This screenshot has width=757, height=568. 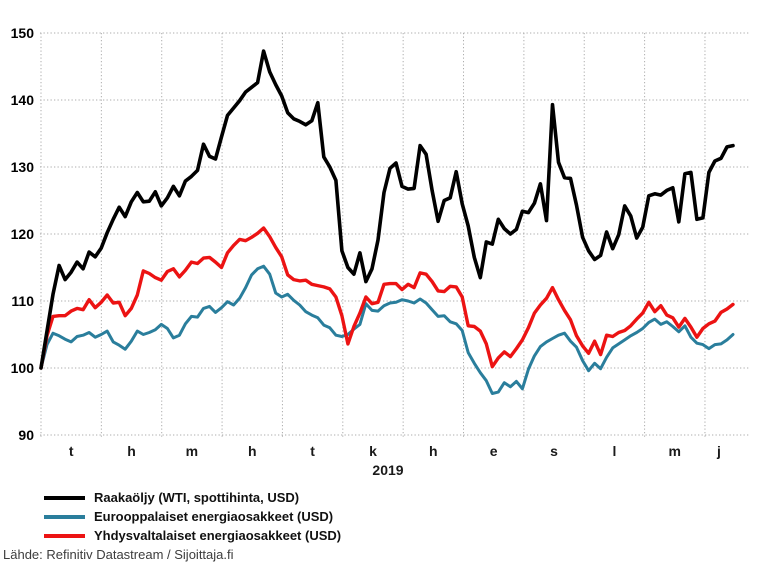 I want to click on legend-label-european-stocks: Eurooppalaiset energiaosakkeet (USD), so click(x=214, y=516).